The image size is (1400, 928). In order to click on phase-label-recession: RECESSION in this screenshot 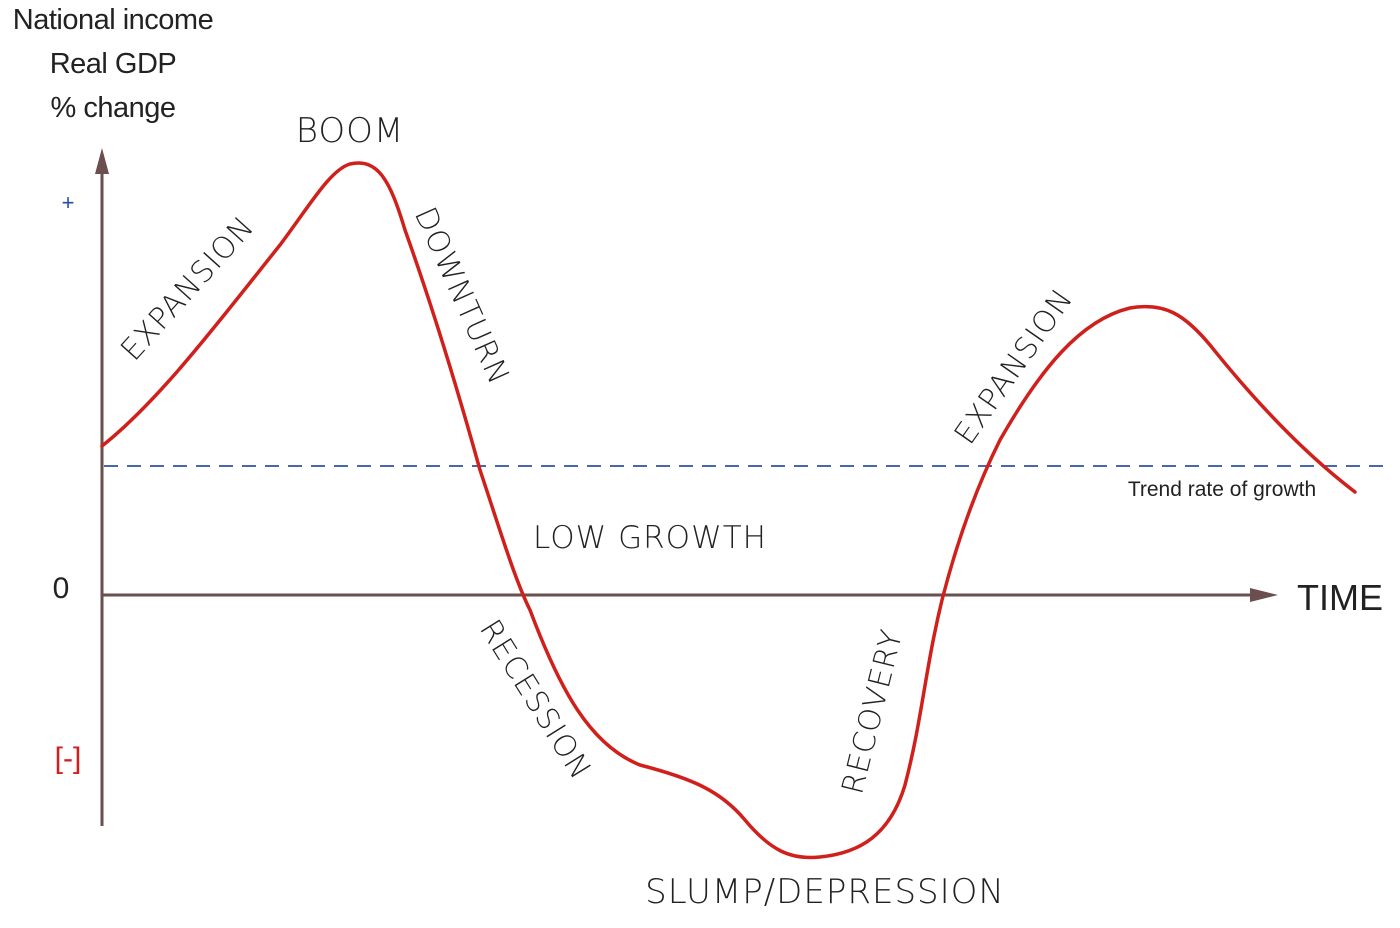, I will do `click(535, 700)`.